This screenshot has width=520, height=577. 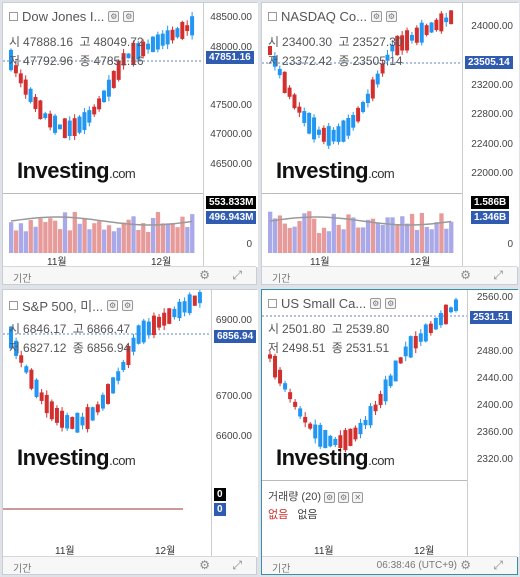 I want to click on ohlc-row-1: 시 47888.16 고 48049.72, so click(x=76, y=42).